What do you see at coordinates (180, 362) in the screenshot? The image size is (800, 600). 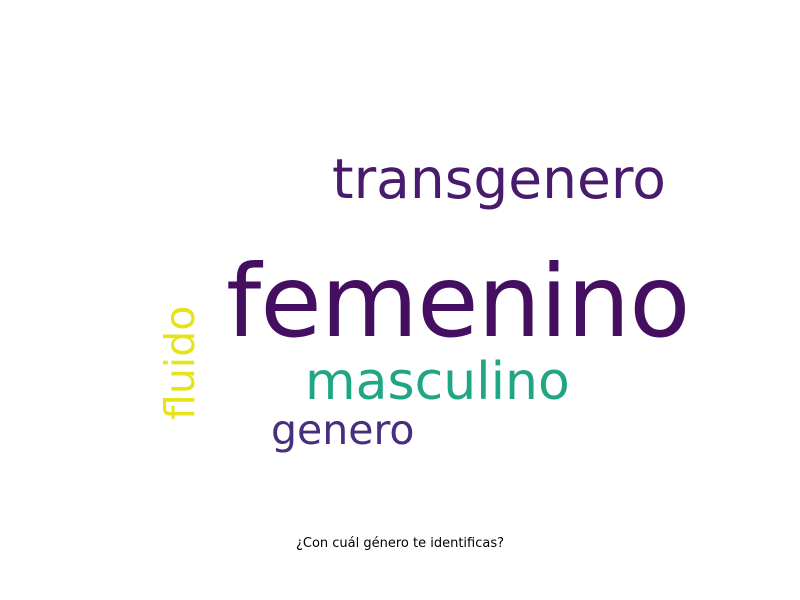 I see `word-fluido: fluido` at bounding box center [180, 362].